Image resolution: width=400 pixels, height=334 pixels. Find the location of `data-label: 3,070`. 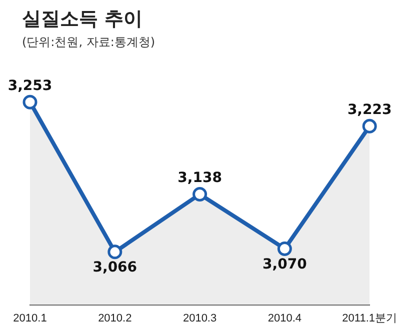

data-label: 3,070 is located at coordinates (285, 264).